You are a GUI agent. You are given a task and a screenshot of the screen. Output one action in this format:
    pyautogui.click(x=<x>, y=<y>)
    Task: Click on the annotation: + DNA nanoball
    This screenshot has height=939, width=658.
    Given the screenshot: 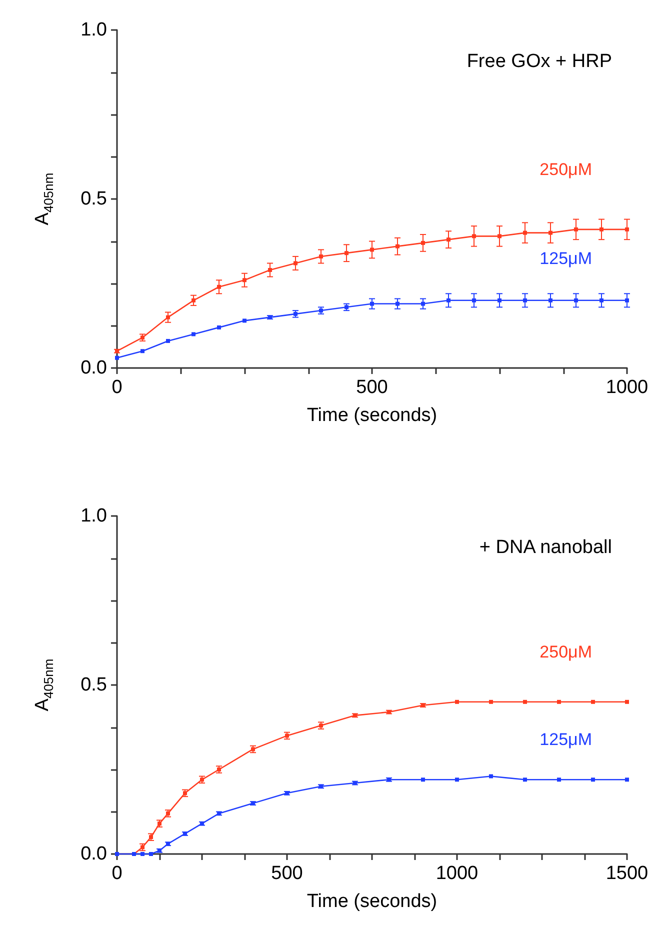 What is the action you would take?
    pyautogui.click(x=545, y=547)
    